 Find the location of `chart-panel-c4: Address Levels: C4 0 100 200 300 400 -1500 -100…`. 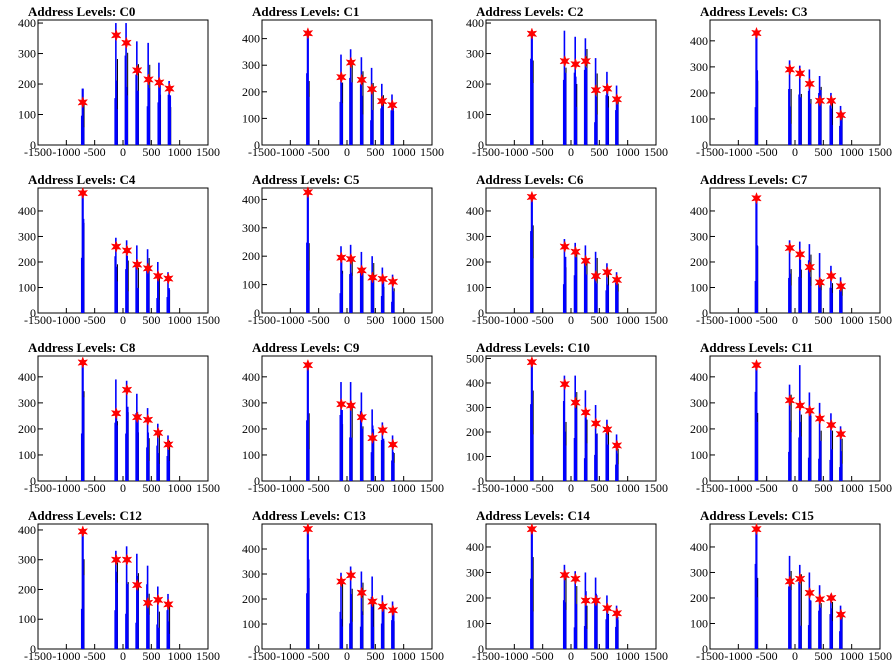

chart-panel-c4: Address Levels: C4 0 100 200 300 400 -1500 -100… is located at coordinates (112, 252).